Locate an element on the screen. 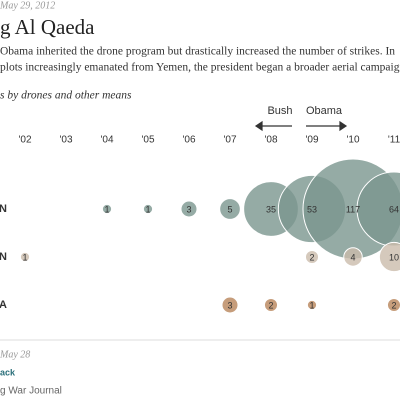  value-label: 4 is located at coordinates (352, 257).